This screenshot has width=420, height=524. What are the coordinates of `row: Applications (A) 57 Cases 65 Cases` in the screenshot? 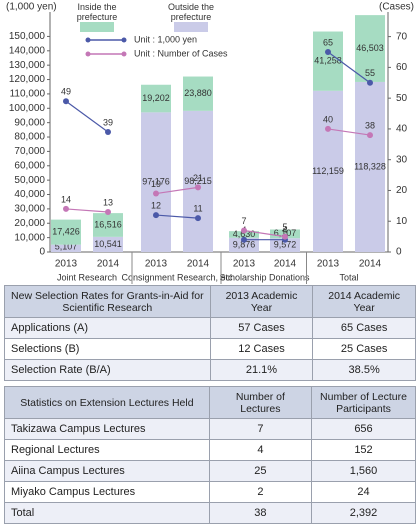 It's located at (210, 328).